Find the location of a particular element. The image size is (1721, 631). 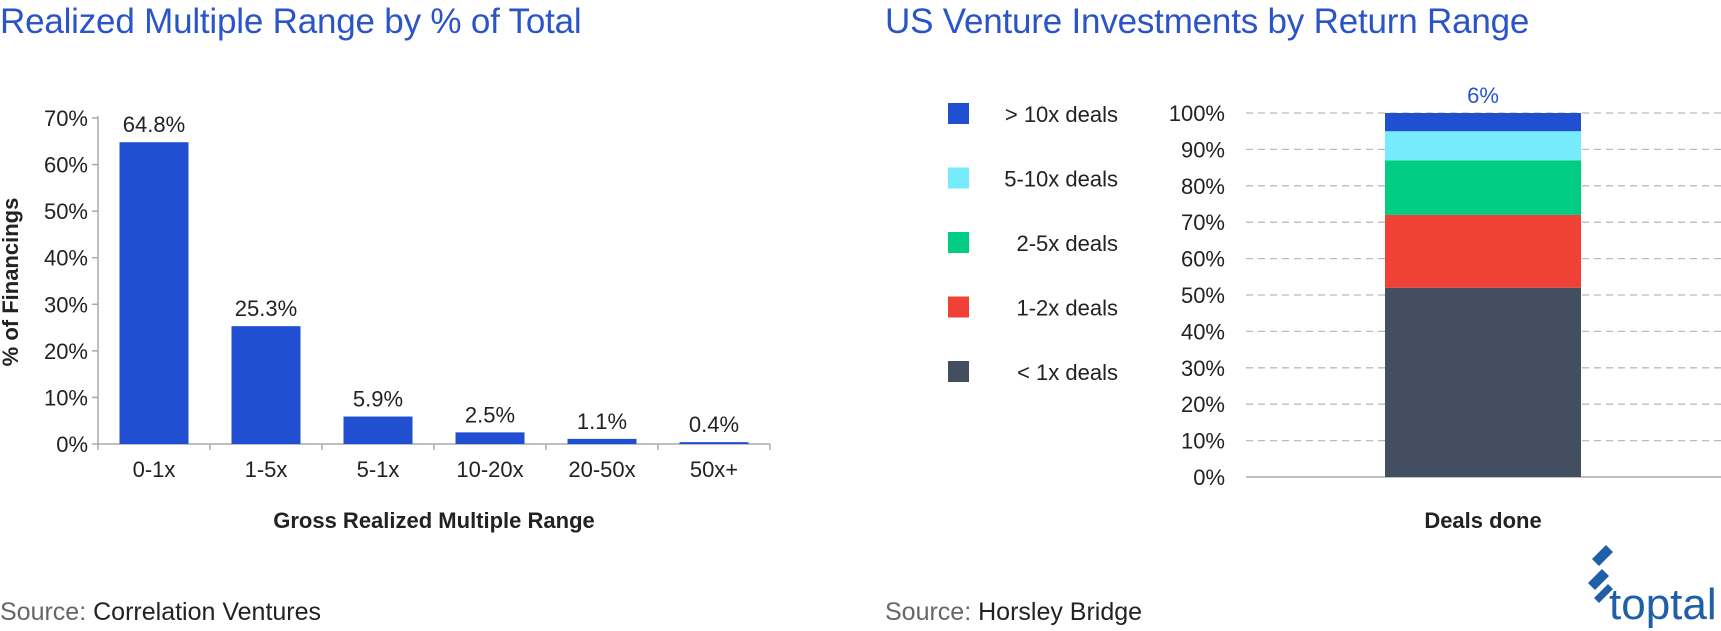

source-name: Horsley Bridge is located at coordinates (1060, 612).